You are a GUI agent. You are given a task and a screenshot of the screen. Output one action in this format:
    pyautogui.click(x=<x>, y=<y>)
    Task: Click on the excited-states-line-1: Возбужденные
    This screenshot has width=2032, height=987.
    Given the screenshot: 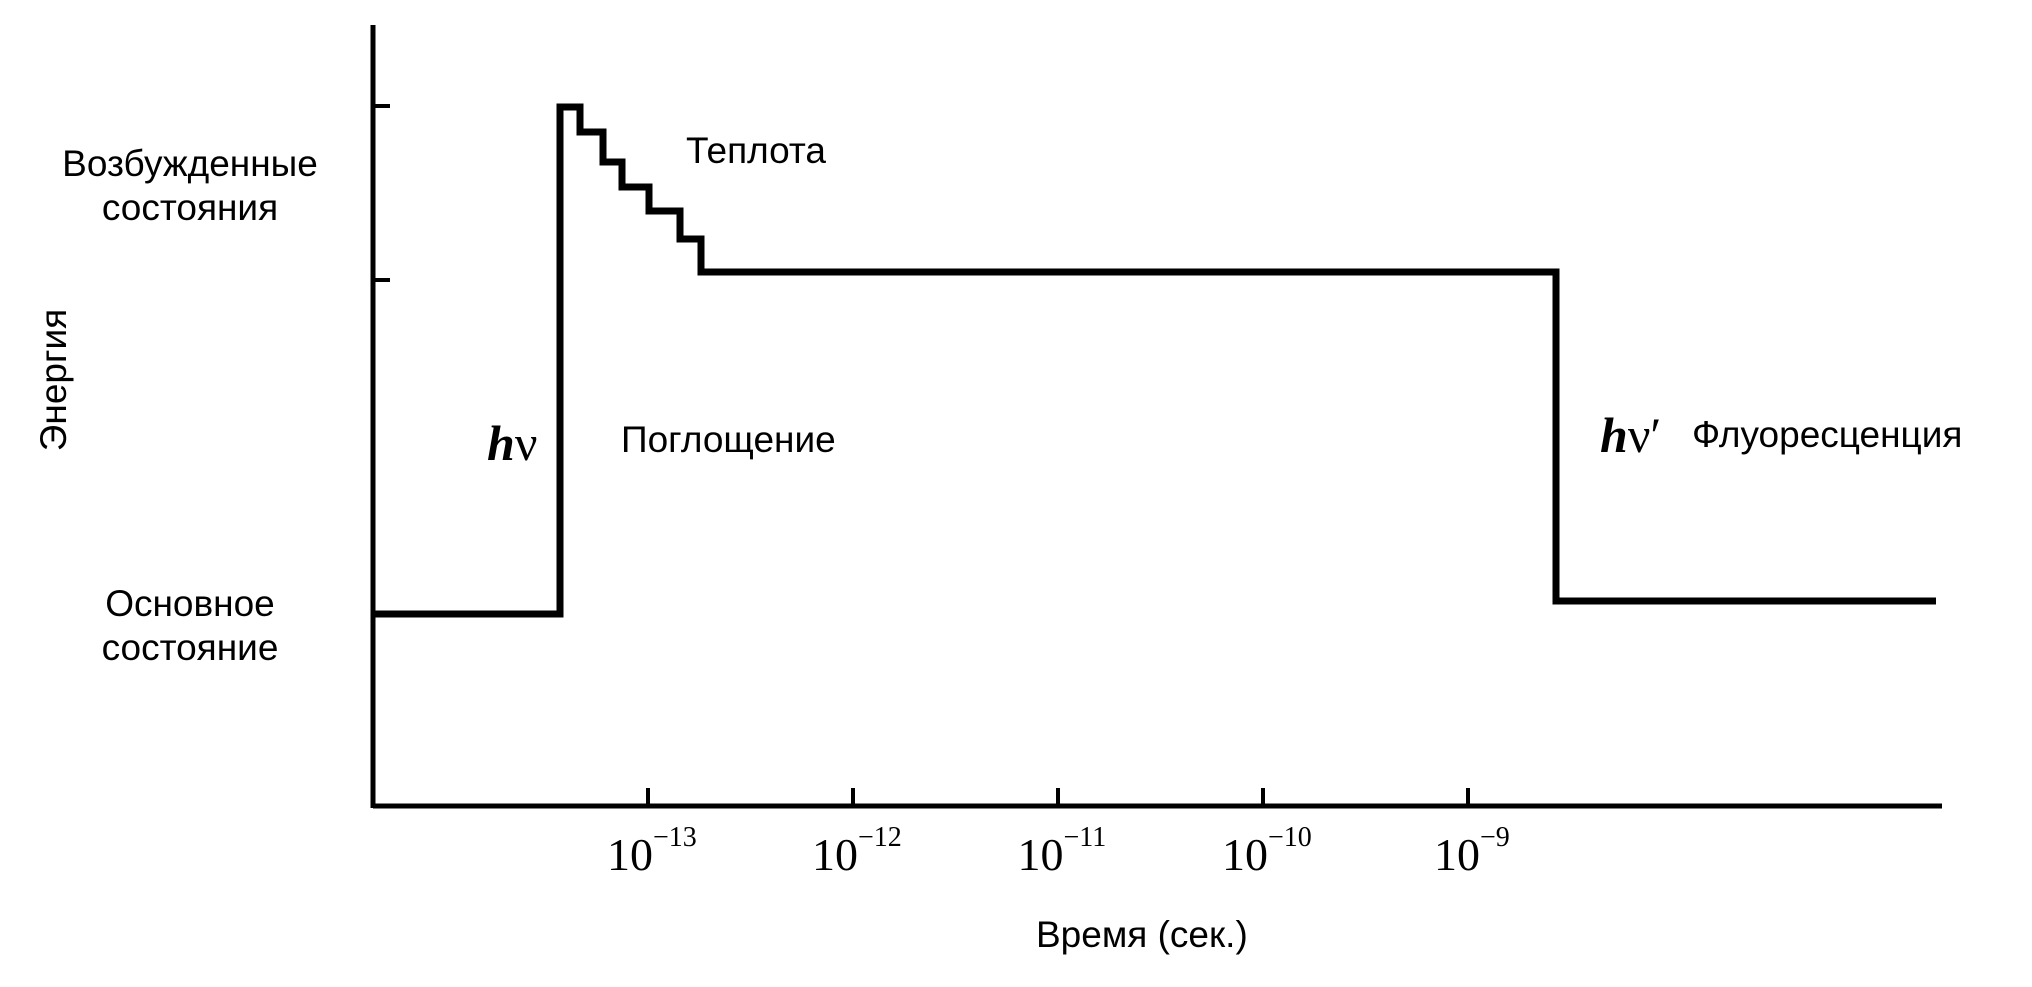 What is the action you would take?
    pyautogui.click(x=190, y=163)
    